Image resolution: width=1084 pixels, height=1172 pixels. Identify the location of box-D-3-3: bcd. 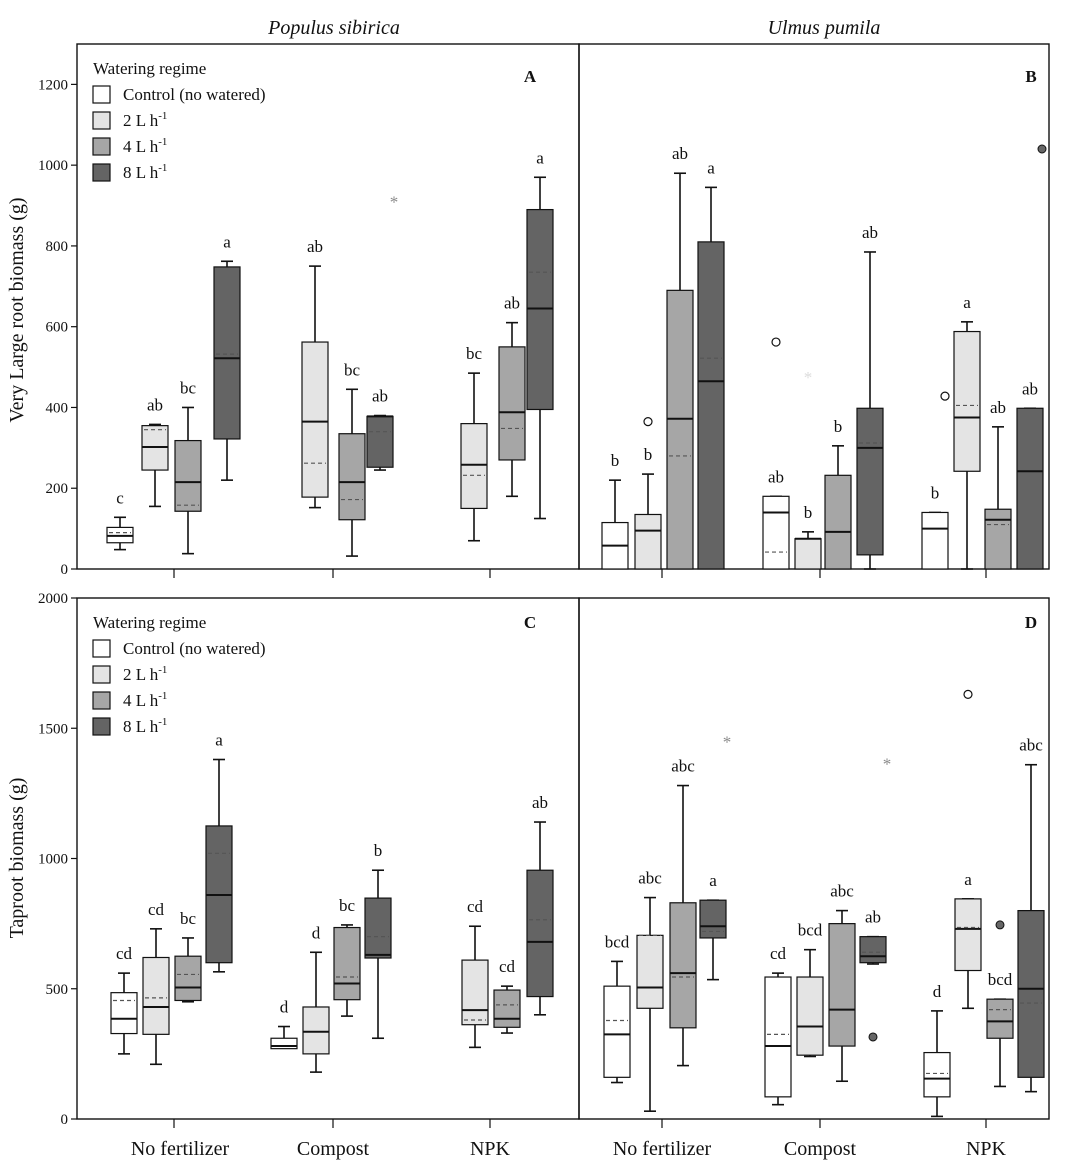
(1000, 1004).